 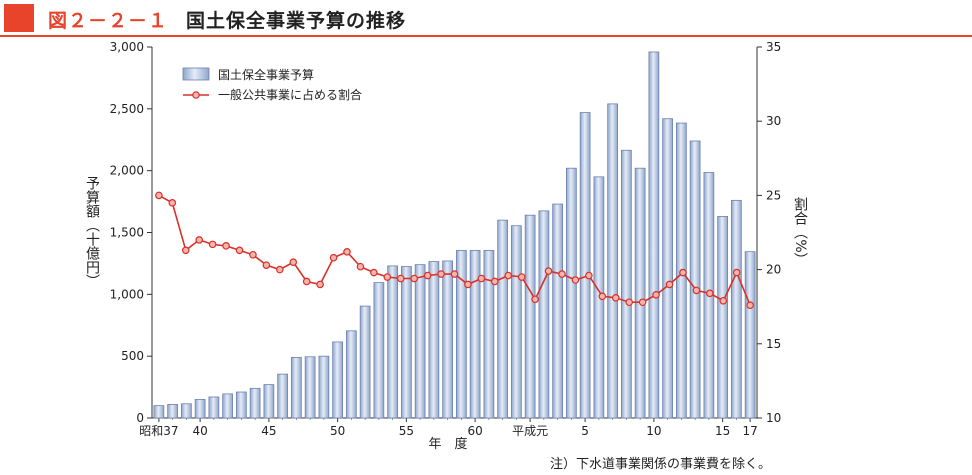 I want to click on header-marker, so click(x=19, y=18).